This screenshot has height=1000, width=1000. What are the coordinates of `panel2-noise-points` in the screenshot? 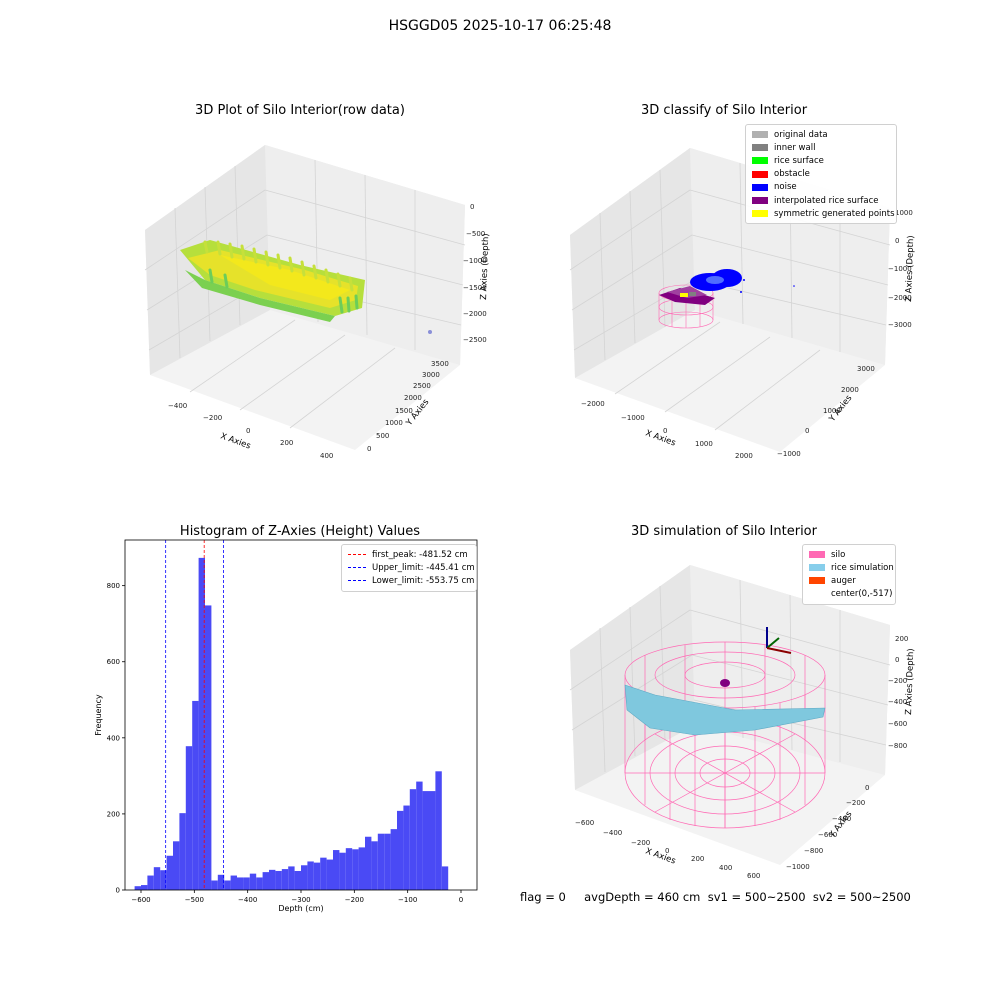 It's located at (742, 281).